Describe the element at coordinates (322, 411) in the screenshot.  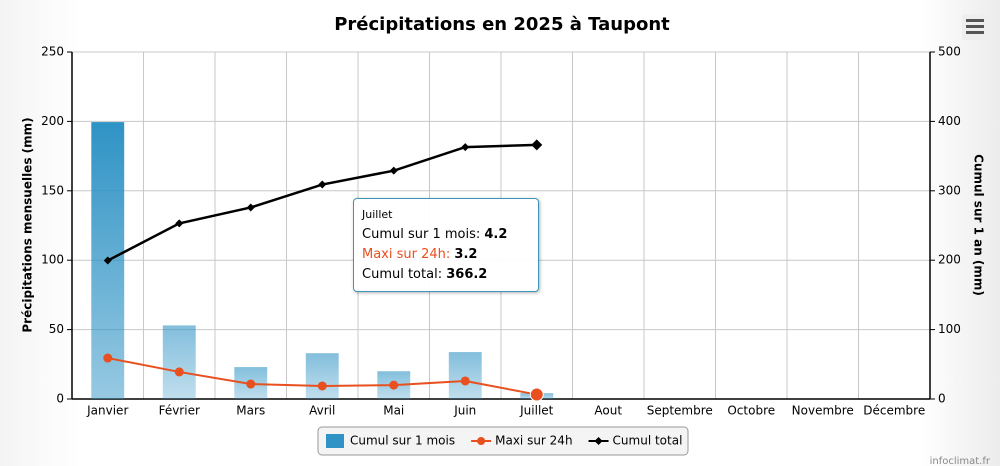
I see `x-tick-label: Avril` at that location.